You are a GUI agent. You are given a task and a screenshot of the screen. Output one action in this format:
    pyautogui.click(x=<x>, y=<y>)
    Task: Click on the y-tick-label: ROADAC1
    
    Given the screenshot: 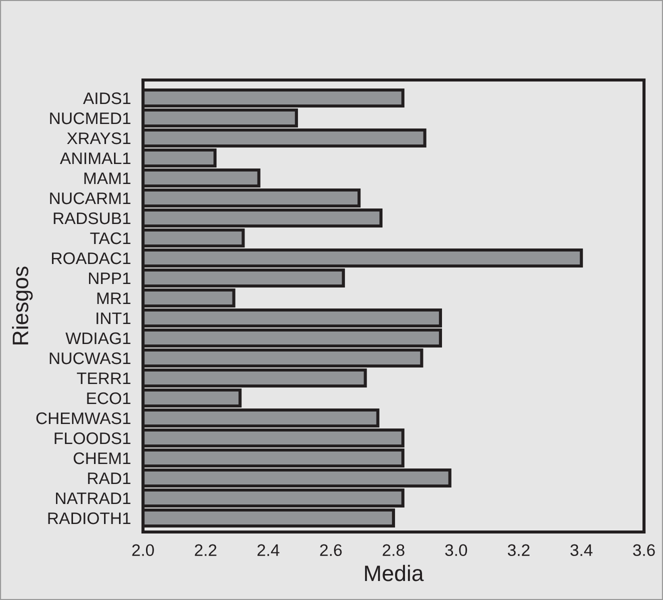 What is the action you would take?
    pyautogui.click(x=91, y=258)
    